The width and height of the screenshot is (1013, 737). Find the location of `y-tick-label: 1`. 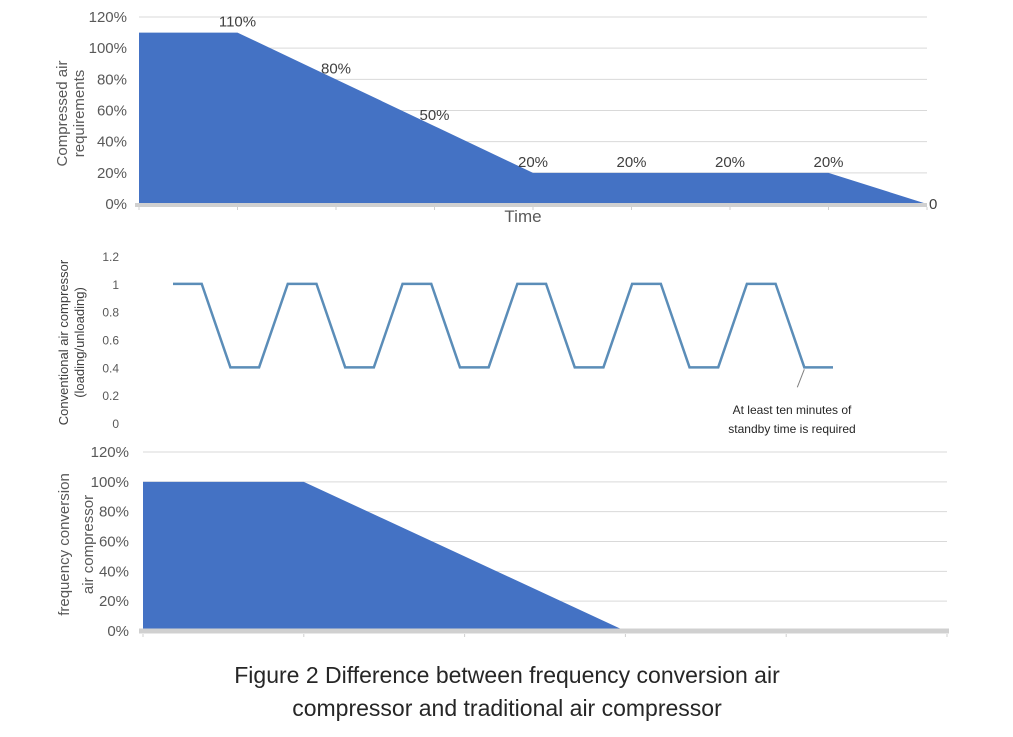

y-tick-label: 1 is located at coordinates (115, 285).